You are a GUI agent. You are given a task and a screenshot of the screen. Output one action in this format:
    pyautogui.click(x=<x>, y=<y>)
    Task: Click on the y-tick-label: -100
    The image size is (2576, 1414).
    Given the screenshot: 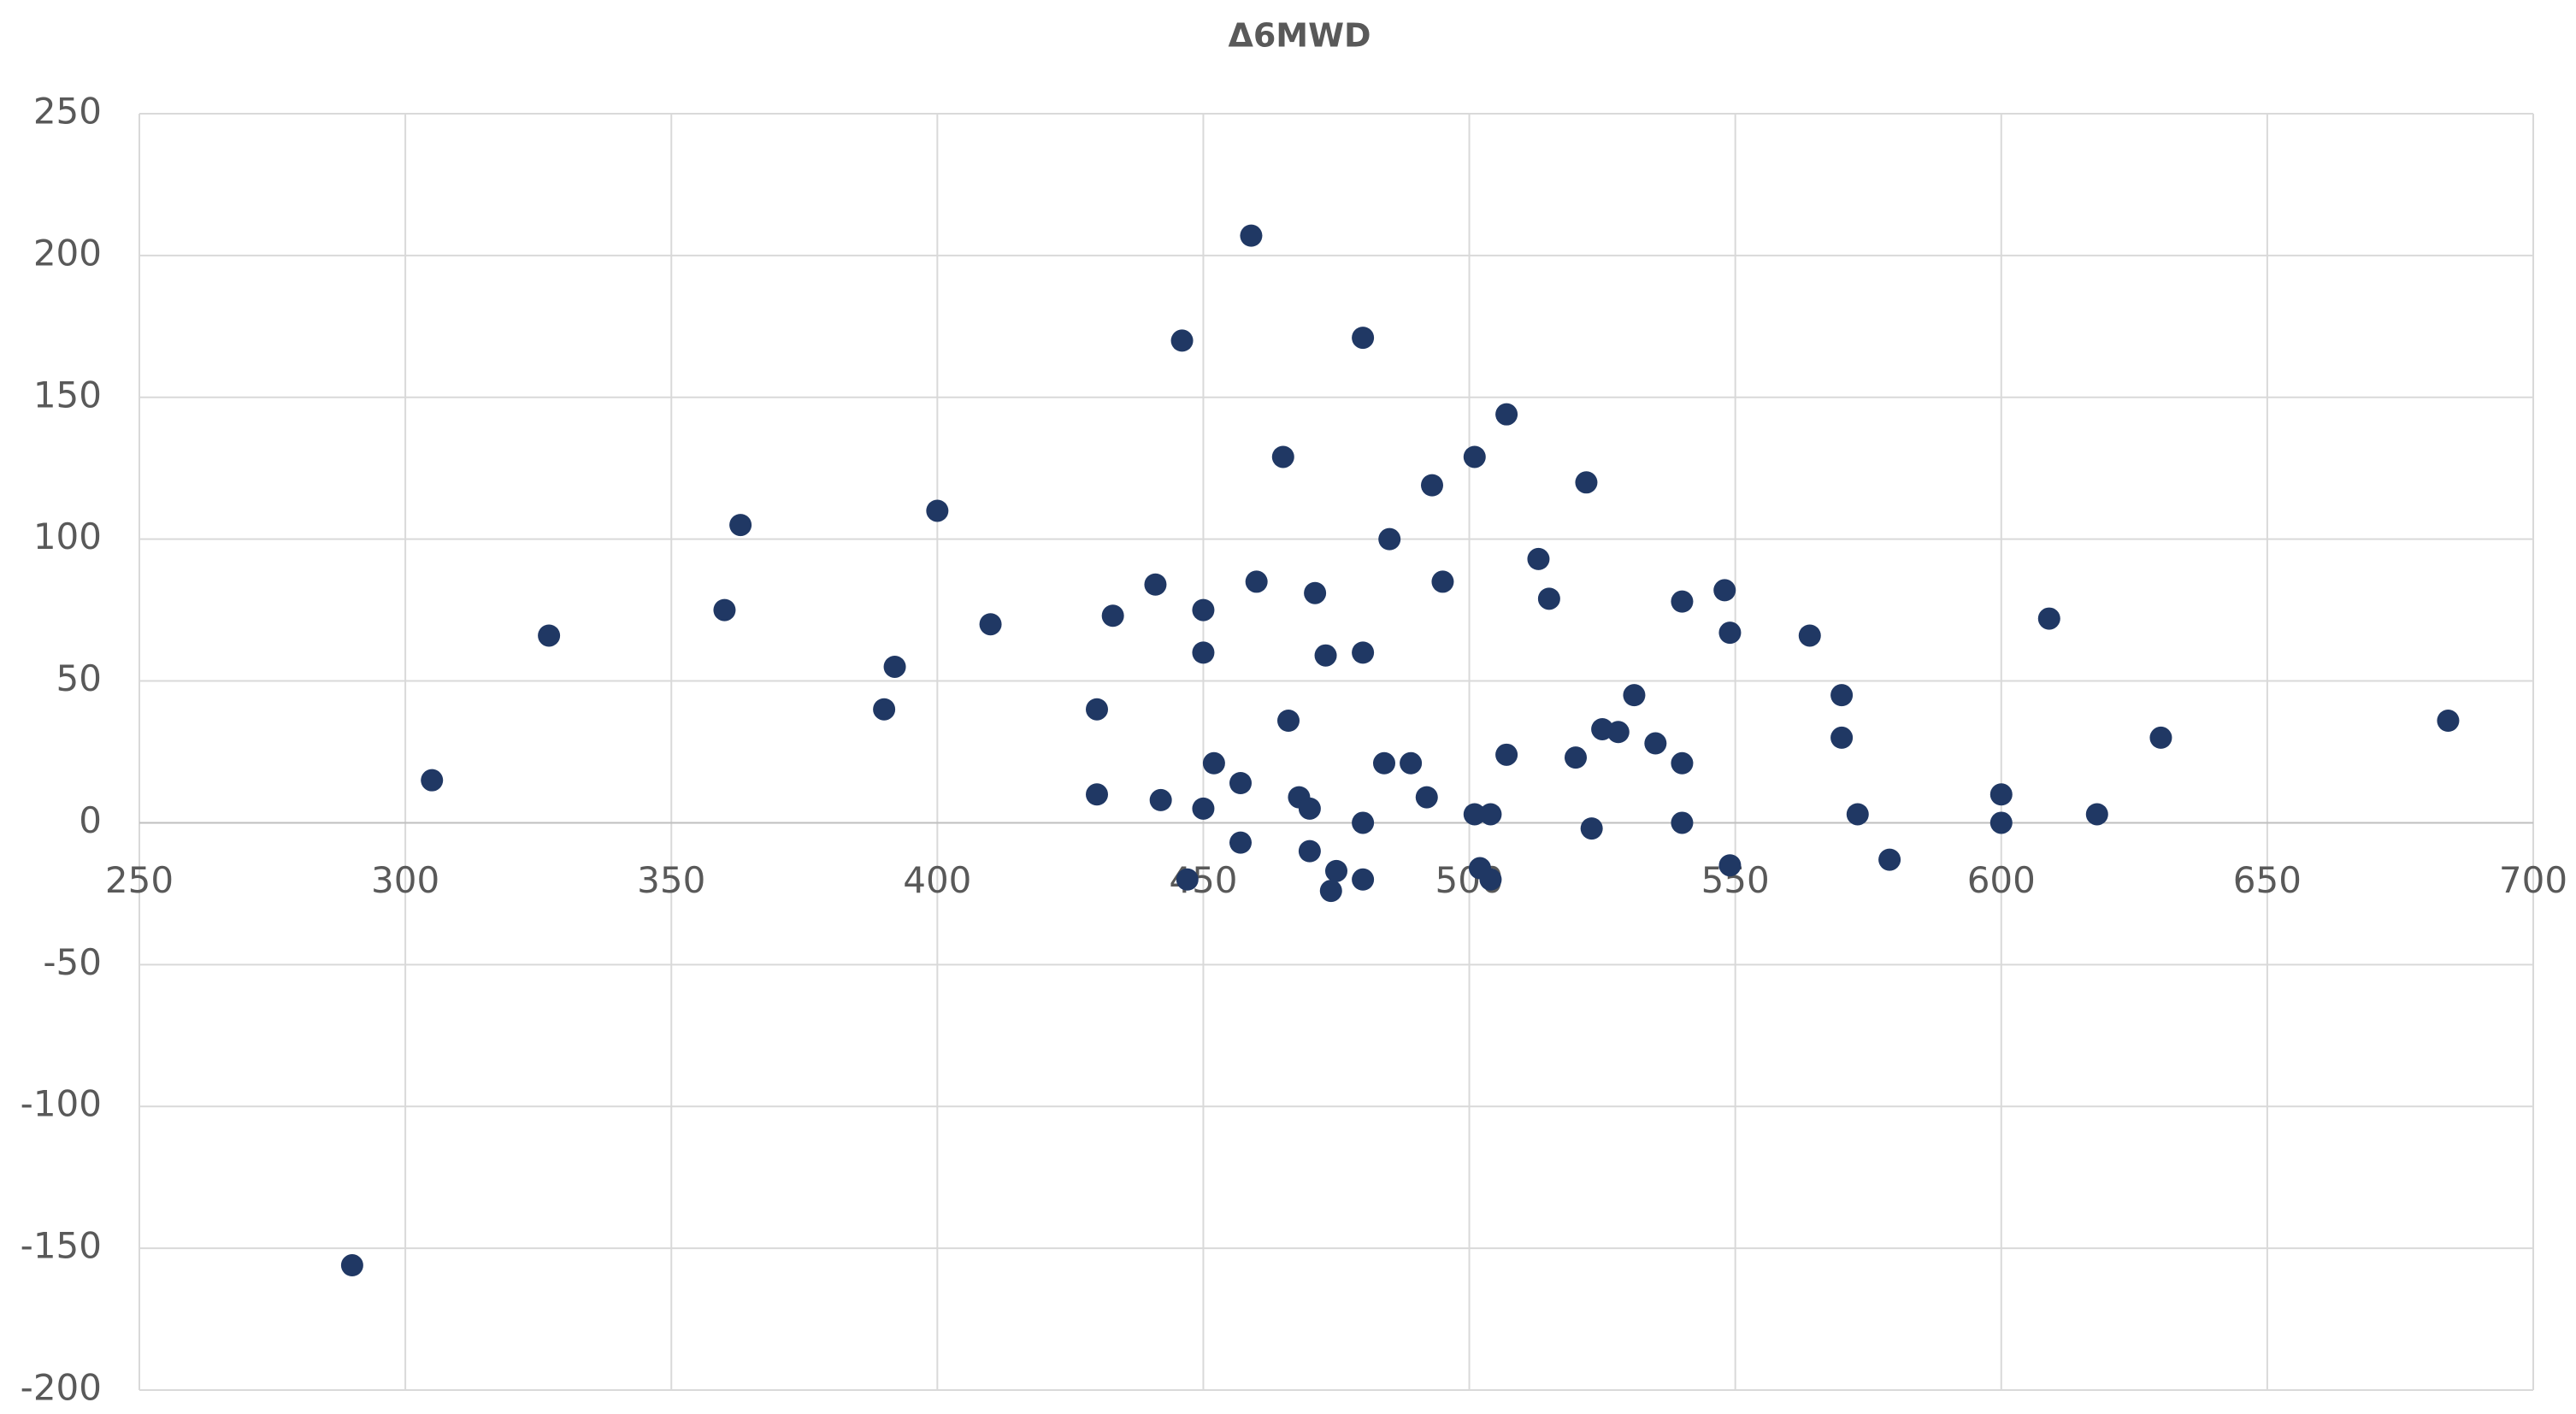 What is the action you would take?
    pyautogui.click(x=62, y=1104)
    